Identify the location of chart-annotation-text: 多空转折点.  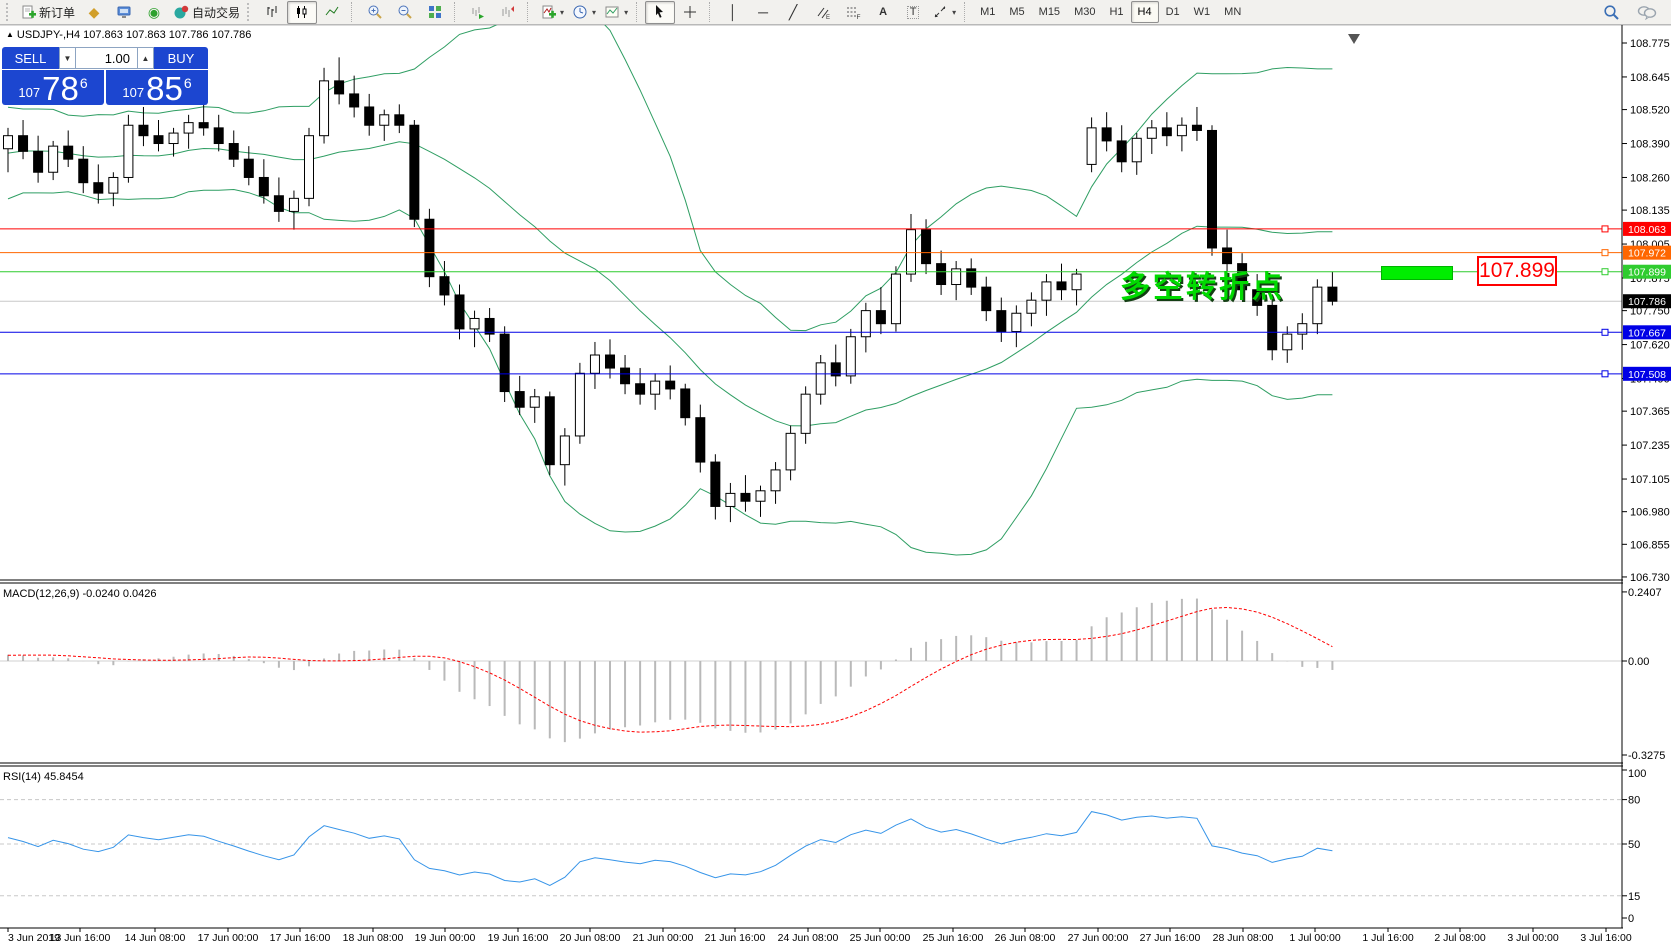
(1202, 287).